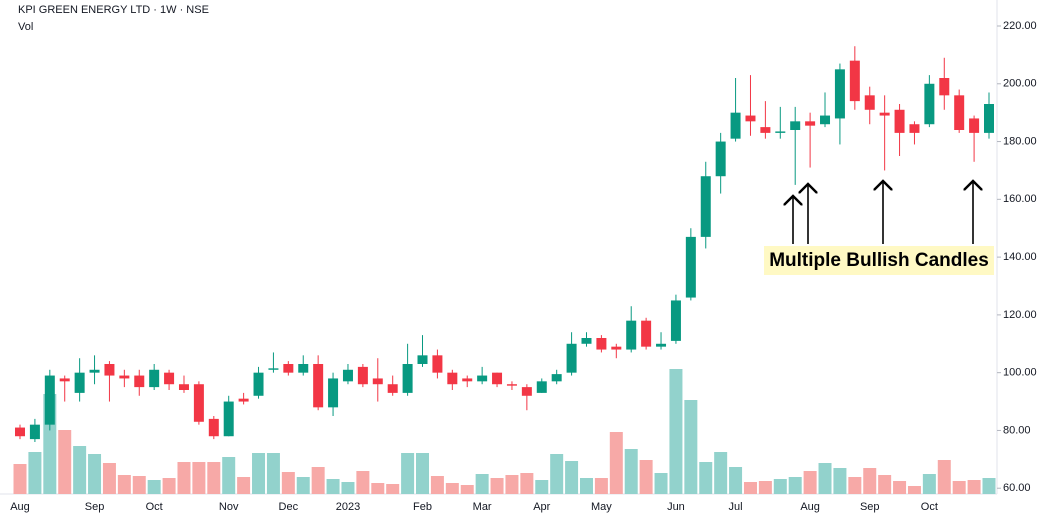  What do you see at coordinates (1020, 257) in the screenshot?
I see `y-tick-label: 140.00` at bounding box center [1020, 257].